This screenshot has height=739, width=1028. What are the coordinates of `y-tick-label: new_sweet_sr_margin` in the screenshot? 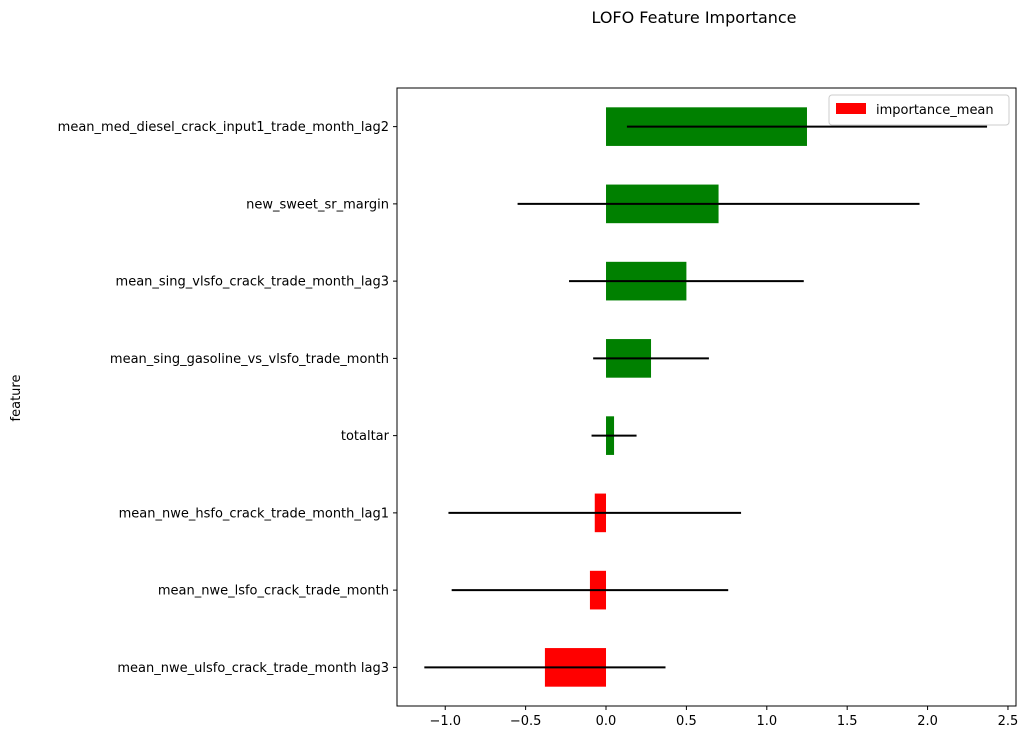 It's located at (317, 204).